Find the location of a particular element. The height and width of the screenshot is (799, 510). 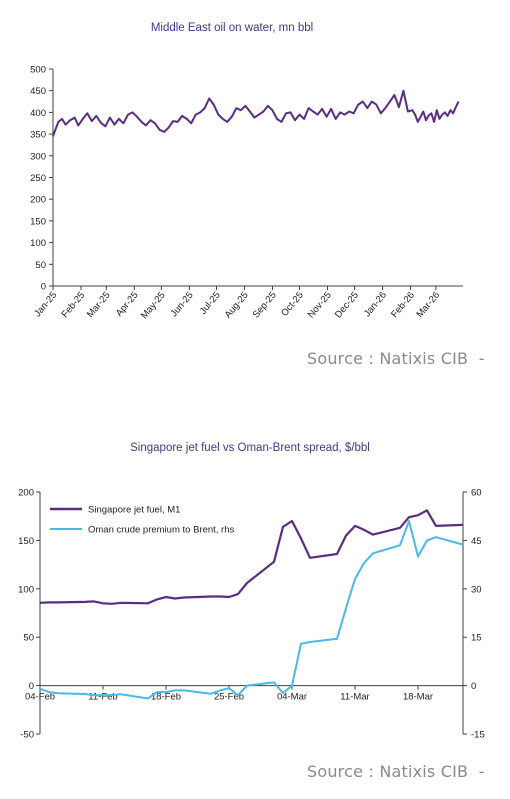

y2-tick-label: 45 is located at coordinates (476, 541).